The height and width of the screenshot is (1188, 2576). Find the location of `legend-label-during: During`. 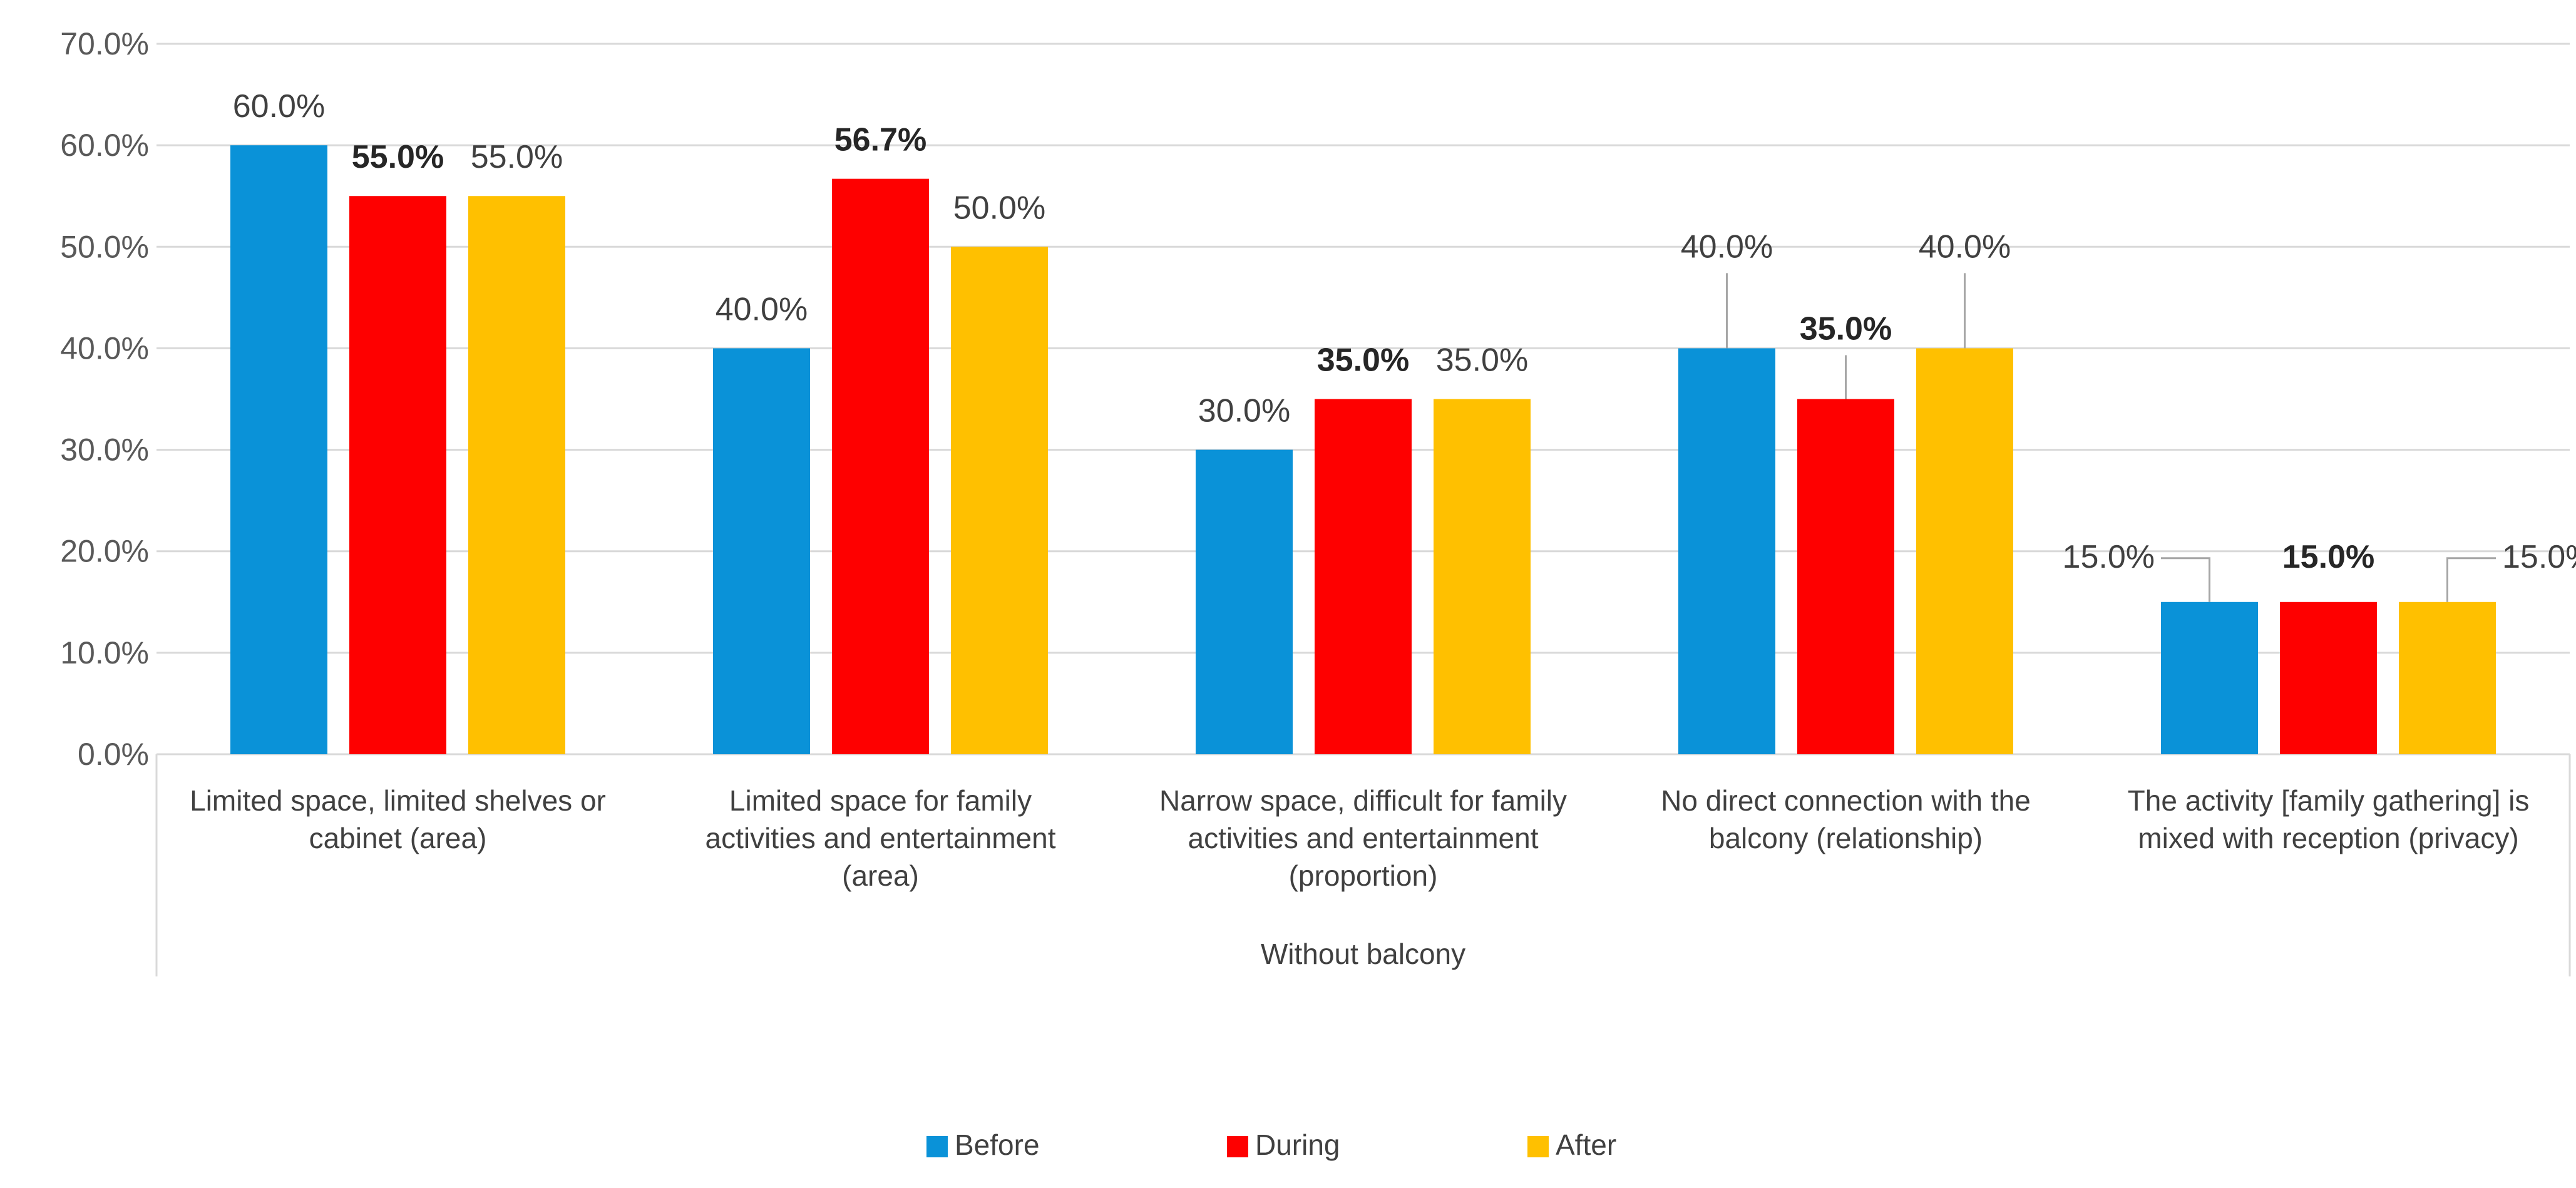

legend-label-during: During is located at coordinates (1297, 1145).